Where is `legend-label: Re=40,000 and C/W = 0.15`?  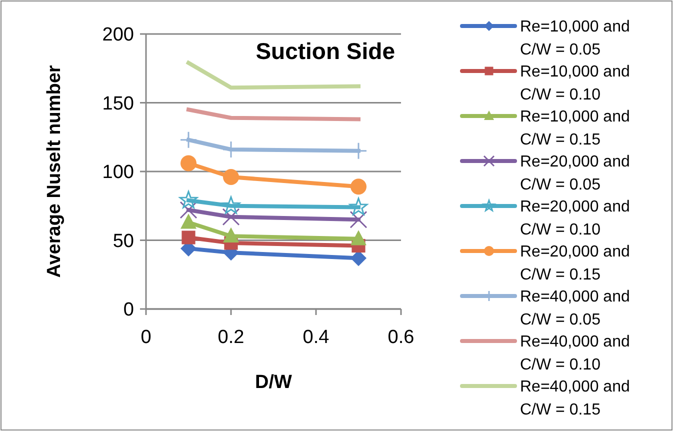 legend-label: Re=40,000 and C/W = 0.15 is located at coordinates (575, 398).